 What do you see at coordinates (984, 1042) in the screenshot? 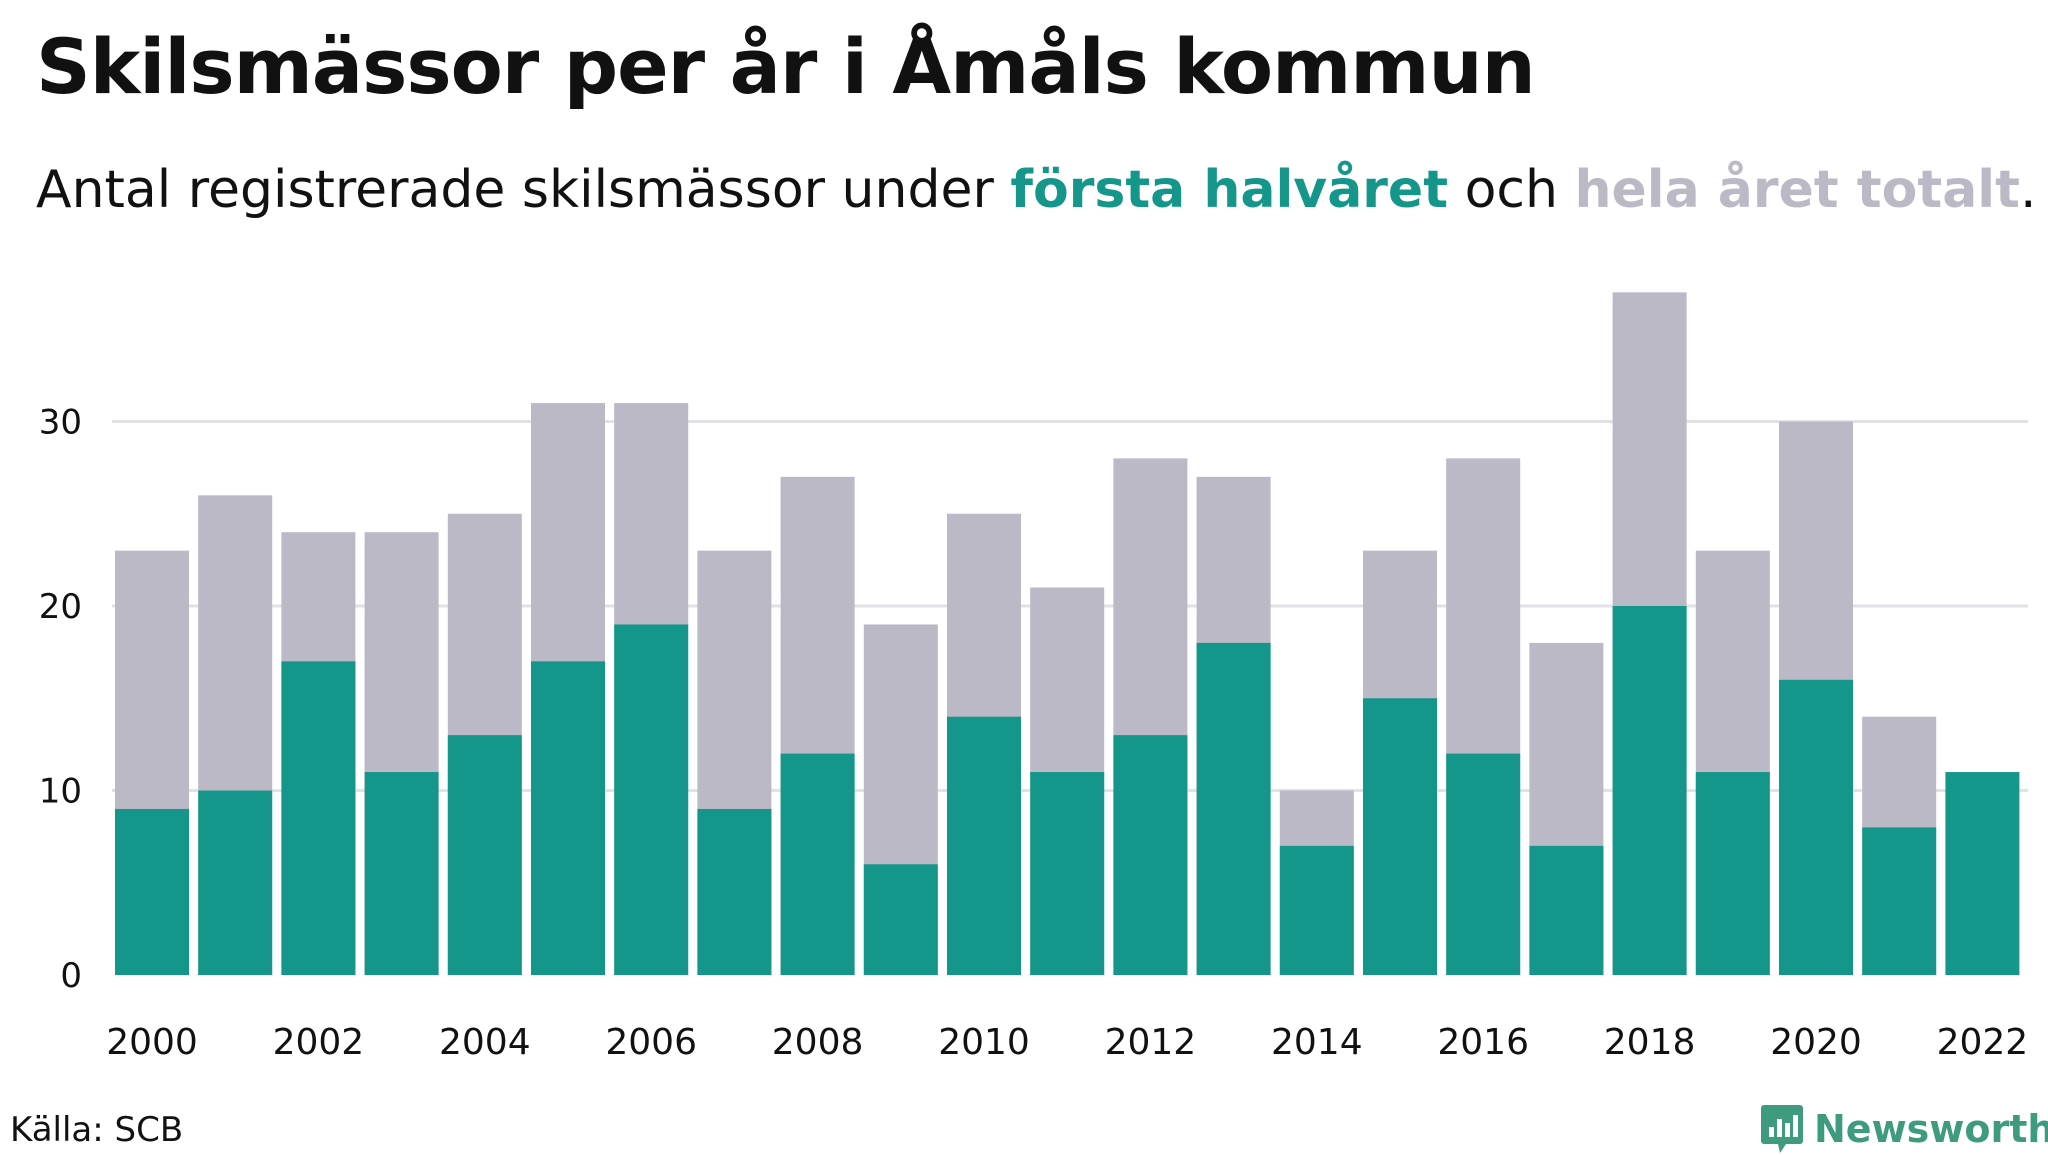
I see `x-tick-label: 2010` at bounding box center [984, 1042].